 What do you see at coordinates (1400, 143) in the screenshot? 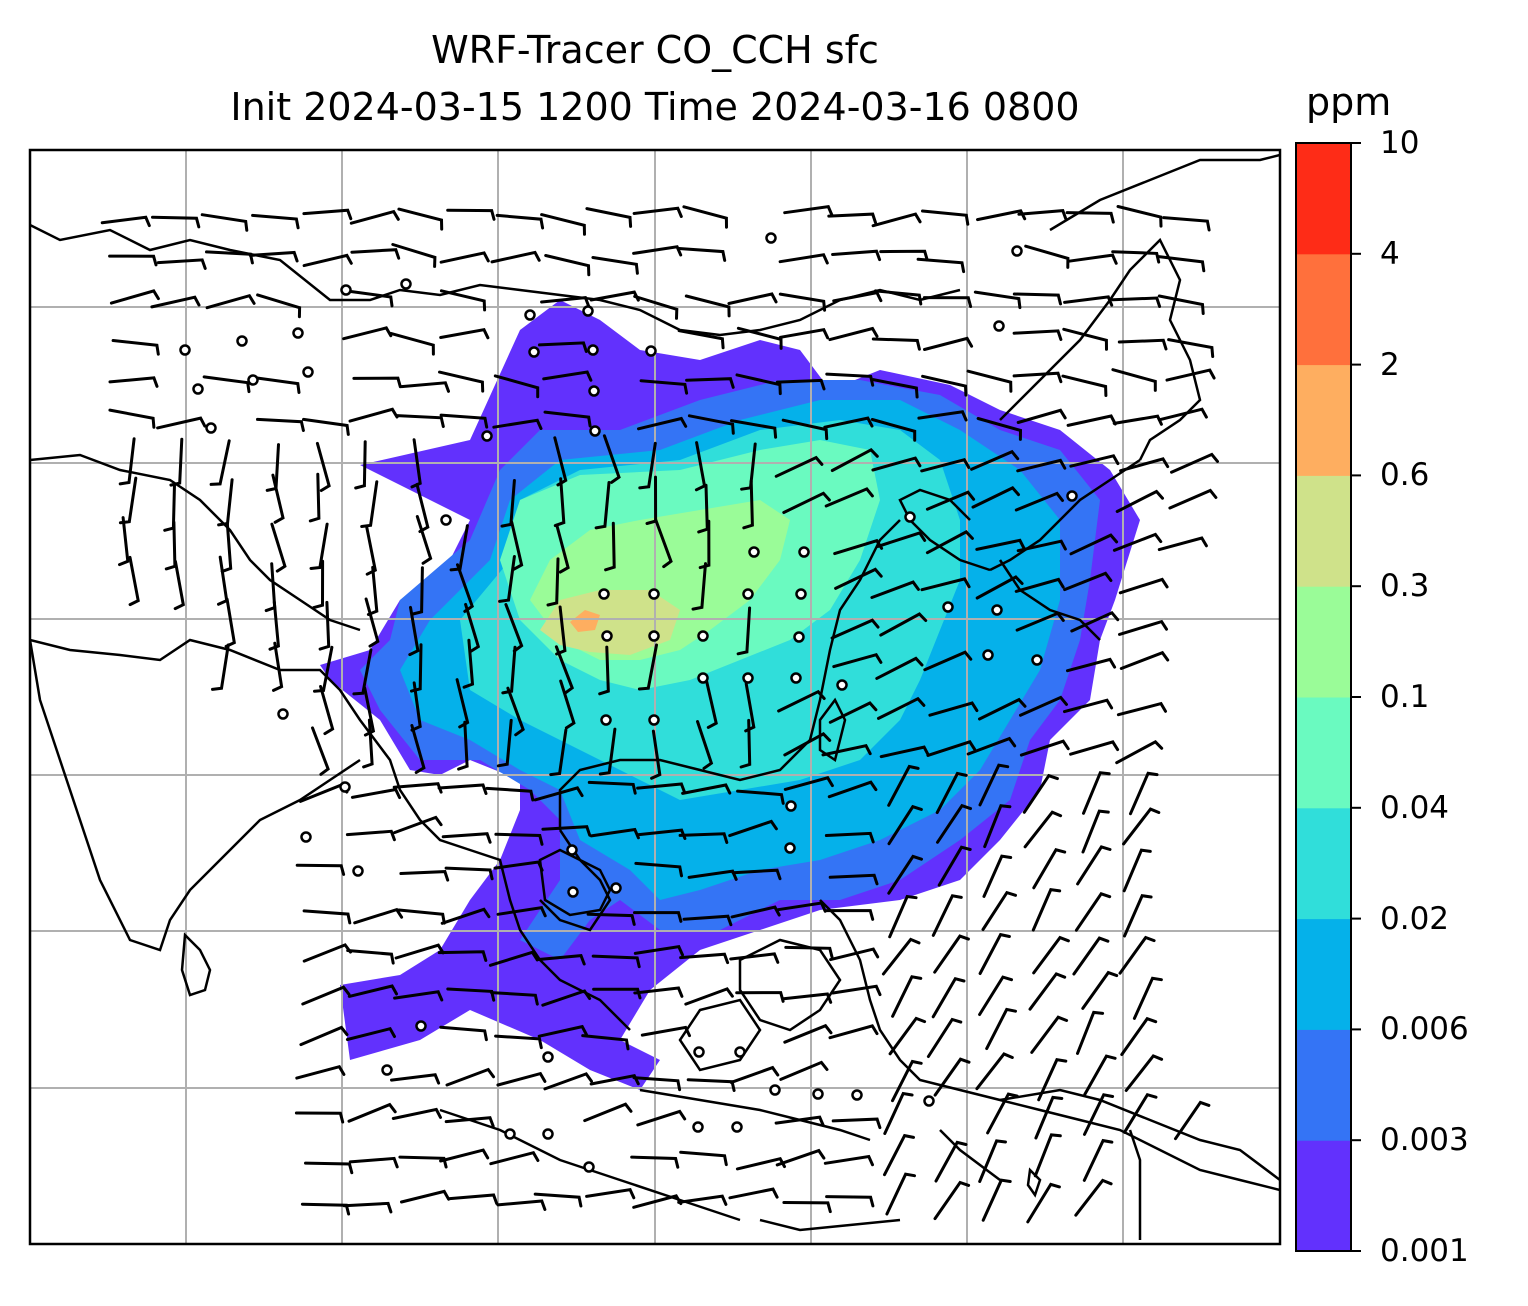
I see `colorbar-tick-label: 10` at bounding box center [1400, 143].